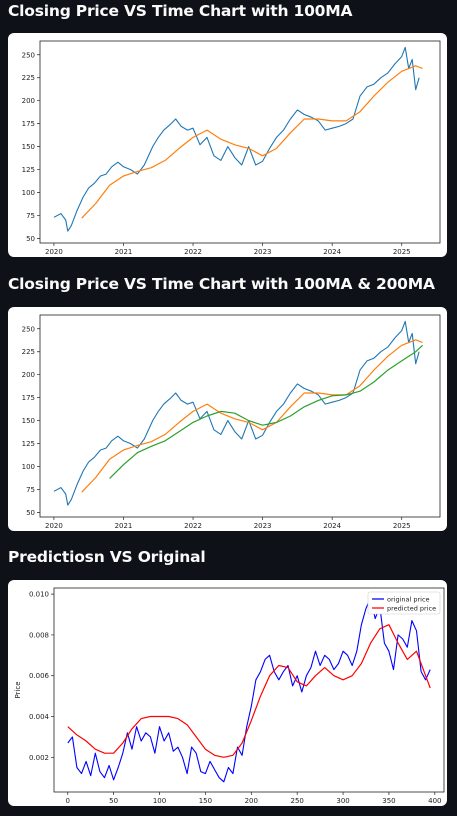  I want to click on legend-box, so click(404, 603).